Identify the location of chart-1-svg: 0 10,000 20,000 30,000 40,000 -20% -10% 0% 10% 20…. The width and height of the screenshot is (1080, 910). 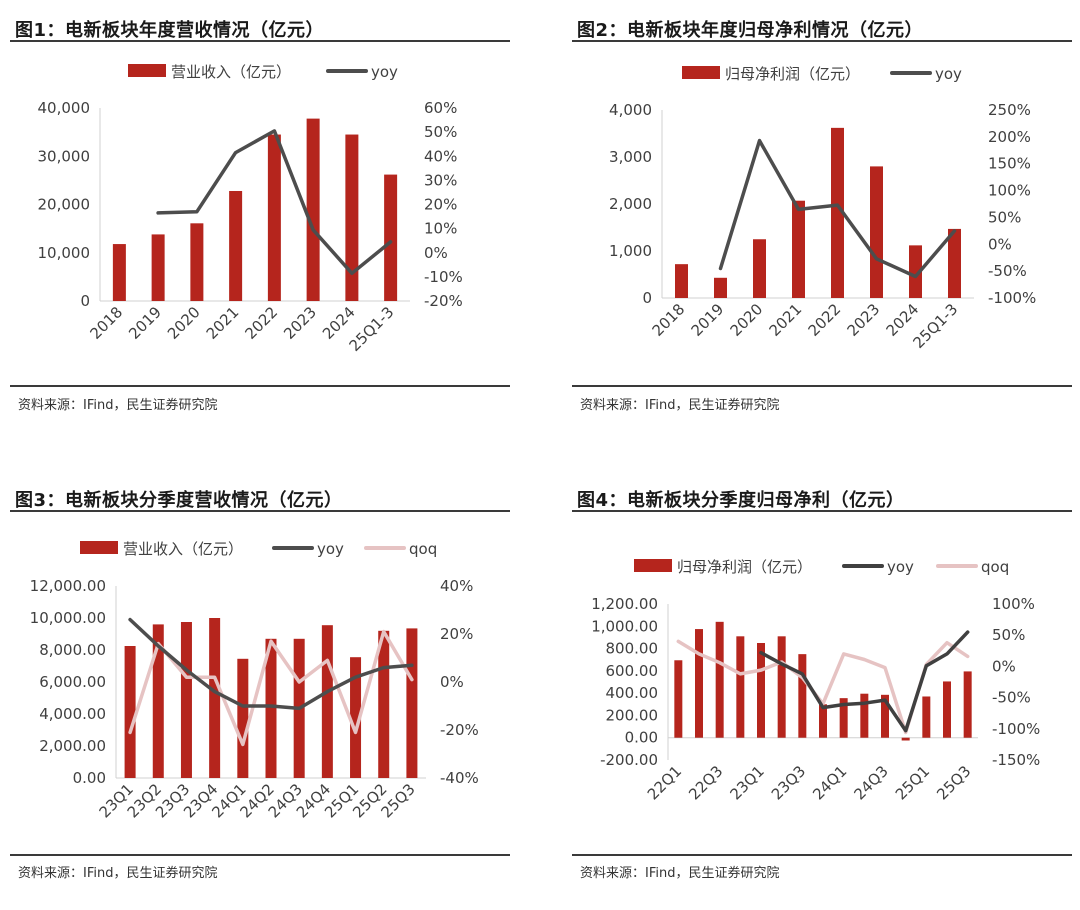
(250, 209).